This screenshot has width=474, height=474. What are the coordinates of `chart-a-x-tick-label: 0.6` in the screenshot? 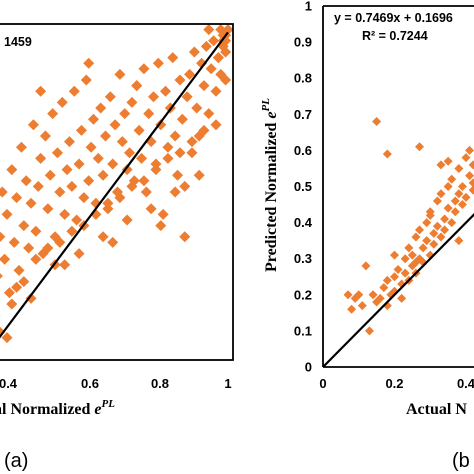 It's located at (90, 383).